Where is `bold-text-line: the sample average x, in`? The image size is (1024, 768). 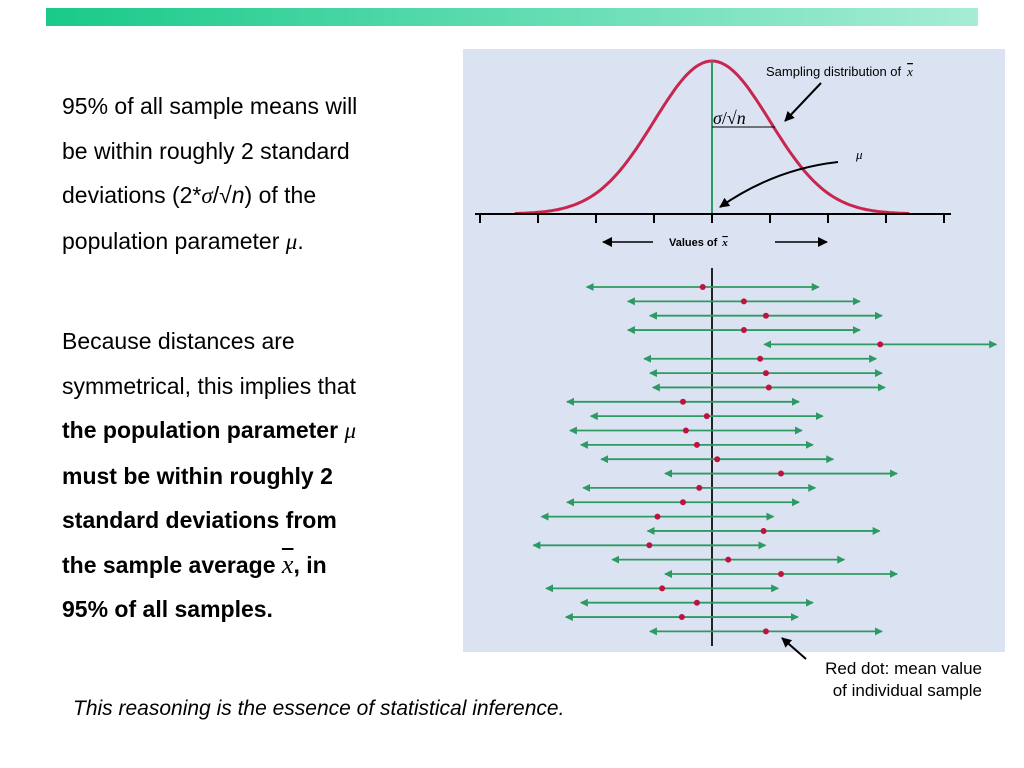 bold-text-line: the sample average x, in is located at coordinates (252, 565).